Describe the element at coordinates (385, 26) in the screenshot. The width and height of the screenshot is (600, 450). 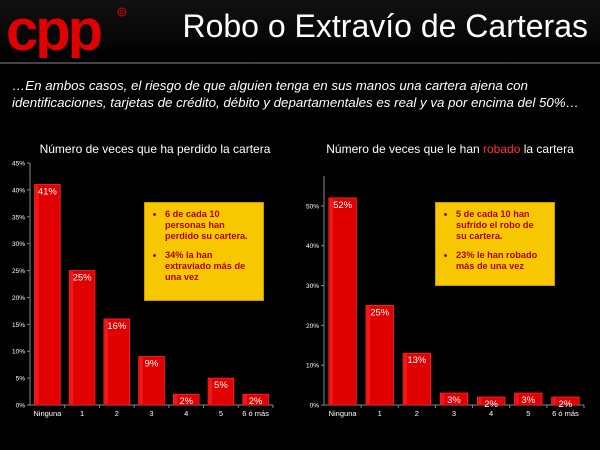
I see `page-title: Robo o Extravío de Carteras` at that location.